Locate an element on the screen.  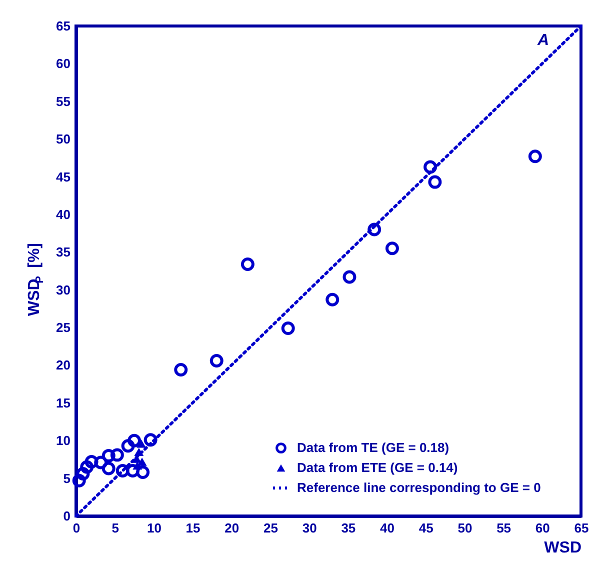
y-tick-label: 30 is located at coordinates (63, 290).